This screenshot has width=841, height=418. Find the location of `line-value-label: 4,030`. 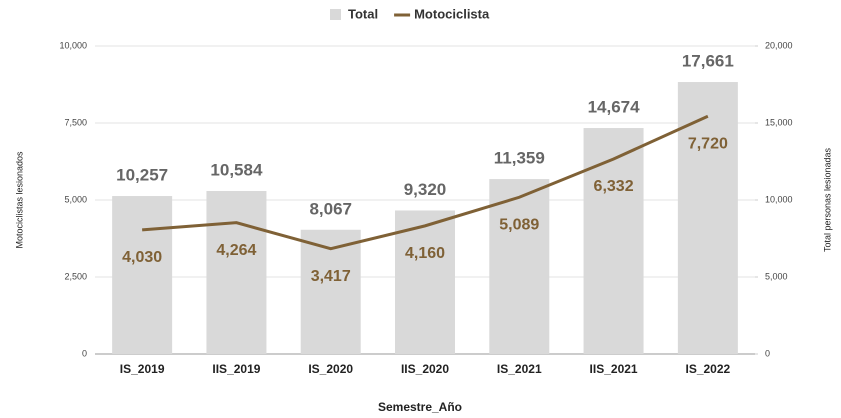

line-value-label: 4,030 is located at coordinates (142, 257).